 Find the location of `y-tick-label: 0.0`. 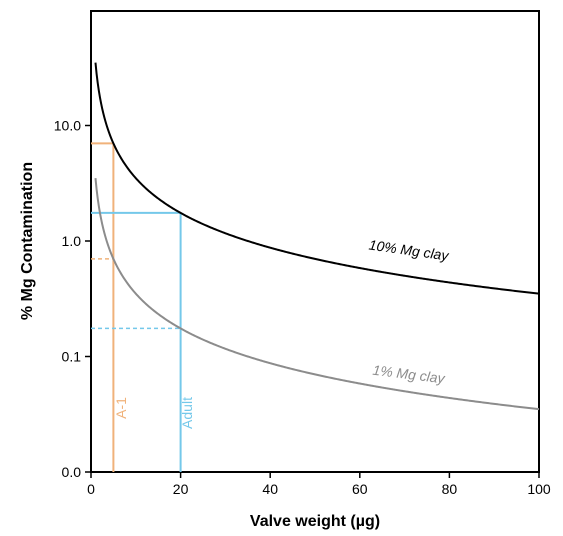

y-tick-label: 0.0 is located at coordinates (72, 472).